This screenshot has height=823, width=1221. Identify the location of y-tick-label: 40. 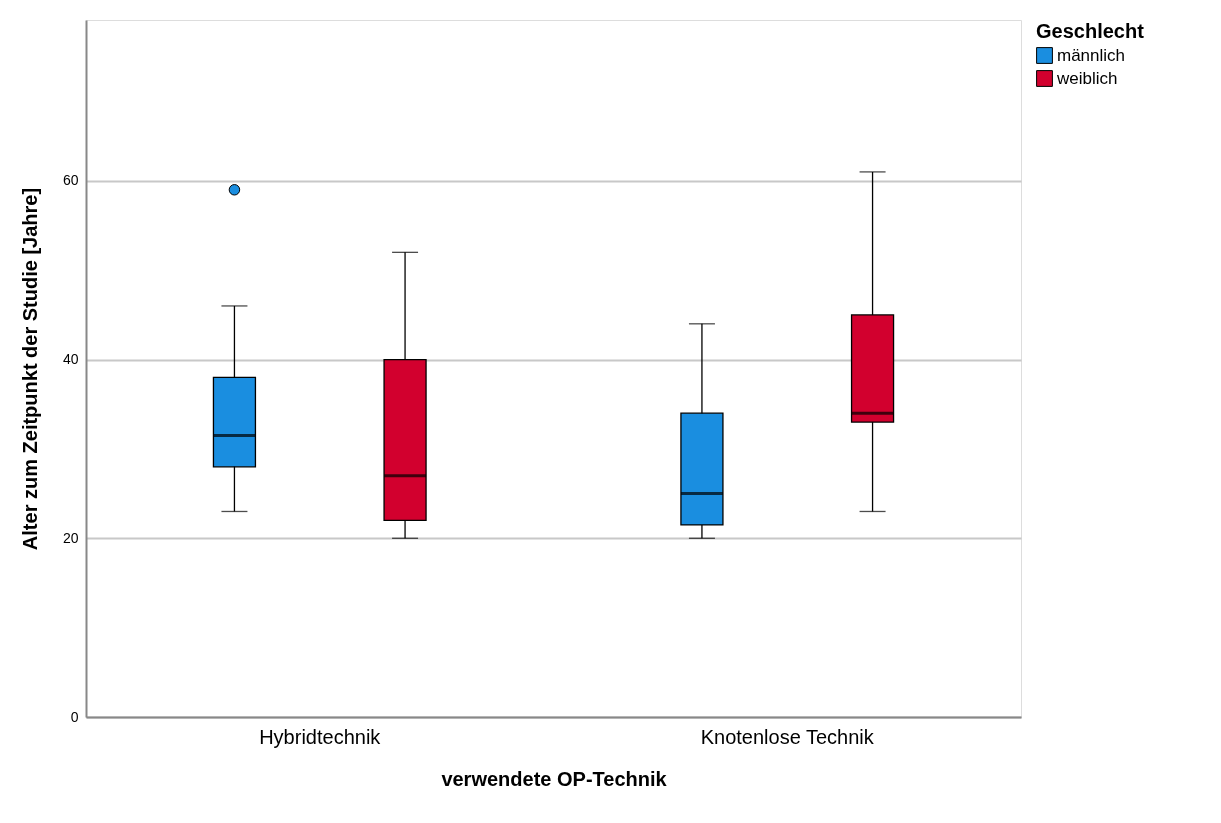
(70, 359).